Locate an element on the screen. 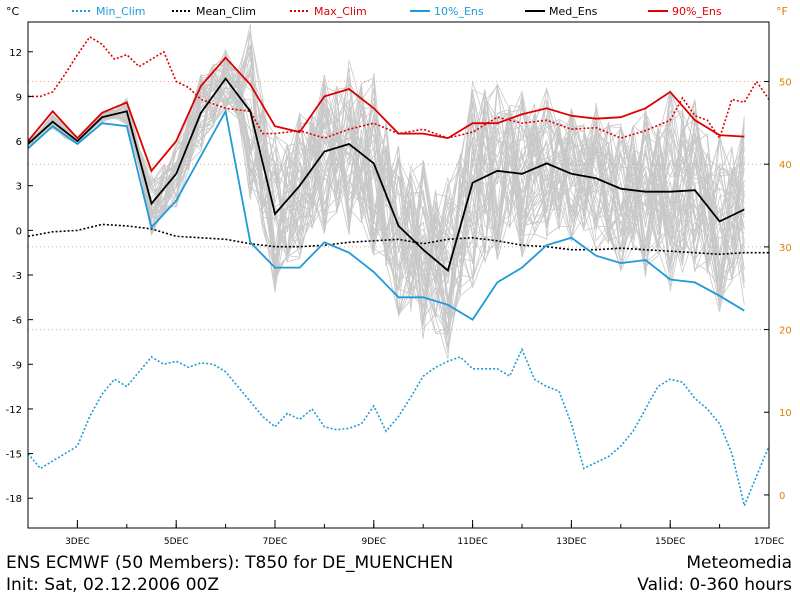  y-right-tick-label: 0 is located at coordinates (782, 496).